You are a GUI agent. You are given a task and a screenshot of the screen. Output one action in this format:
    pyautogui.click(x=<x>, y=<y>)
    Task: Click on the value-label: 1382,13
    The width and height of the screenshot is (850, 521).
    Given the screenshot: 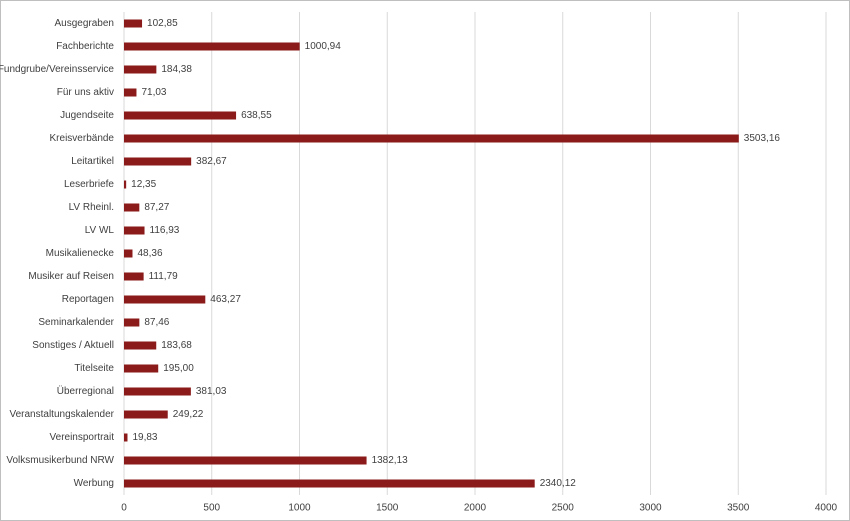 What is the action you would take?
    pyautogui.click(x=390, y=460)
    